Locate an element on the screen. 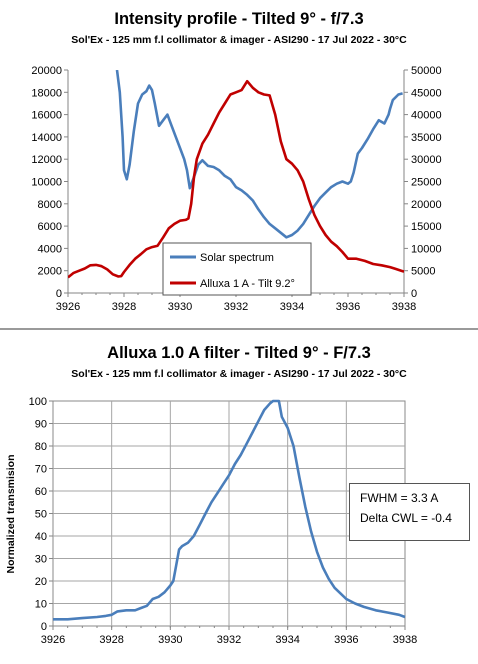  y2-tick-label: 15000 is located at coordinates (426, 227).